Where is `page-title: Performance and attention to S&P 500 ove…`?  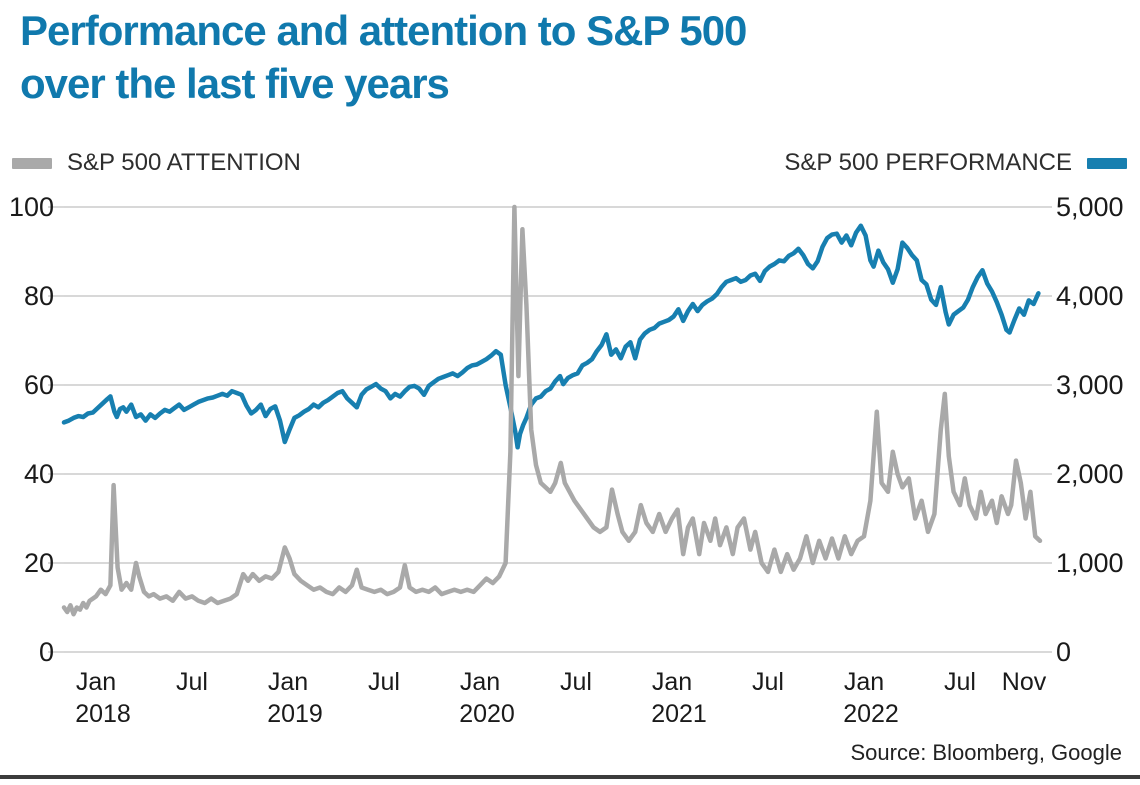 page-title: Performance and attention to S&P 500 ove… is located at coordinates (383, 57).